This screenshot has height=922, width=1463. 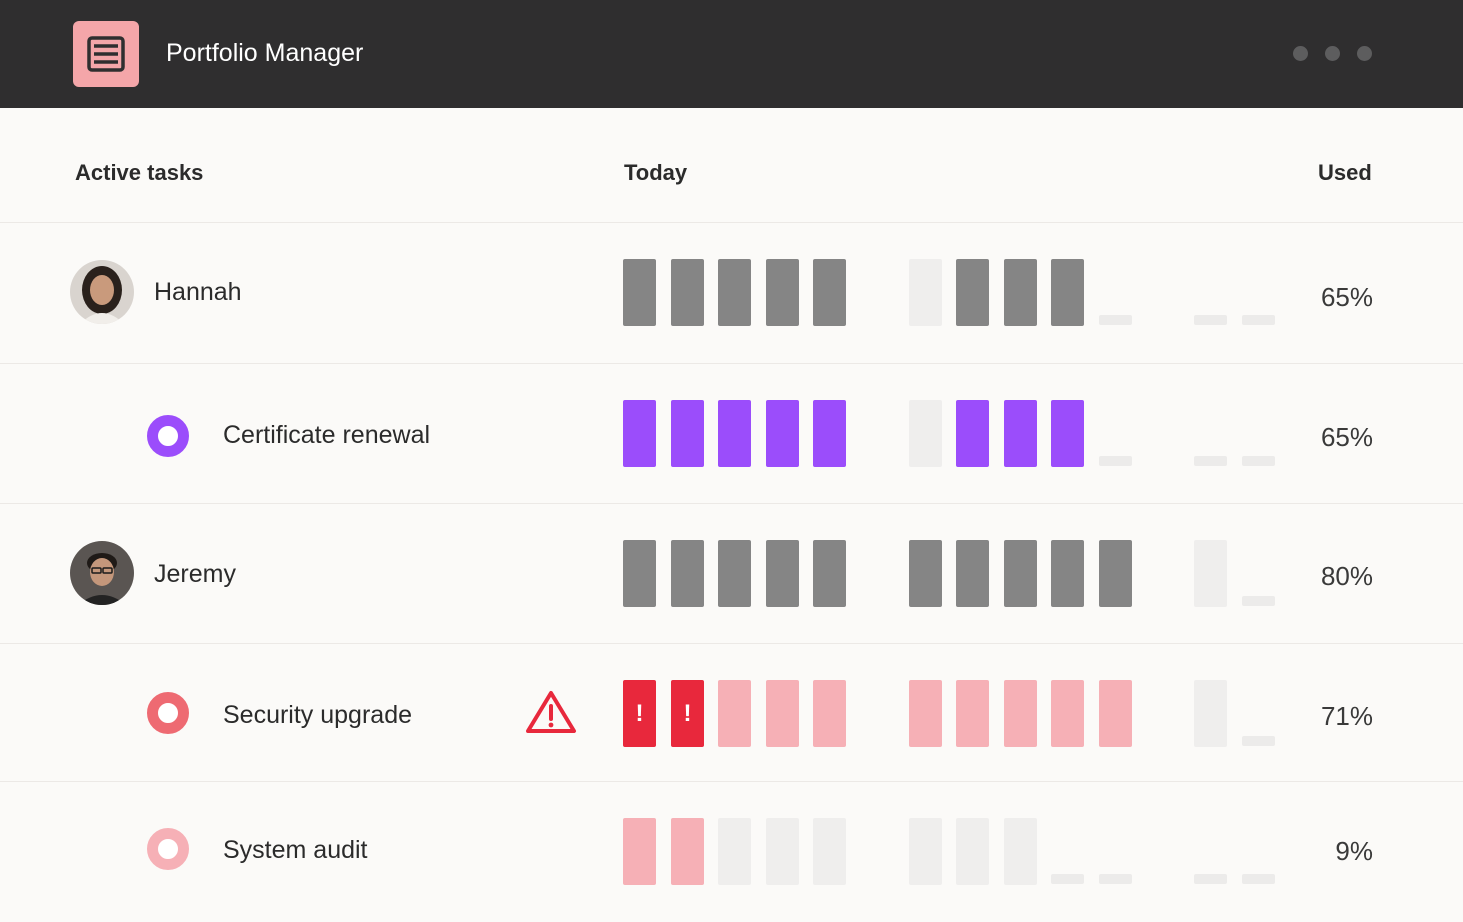 I want to click on stacked-layers-icon, so click(x=106, y=54).